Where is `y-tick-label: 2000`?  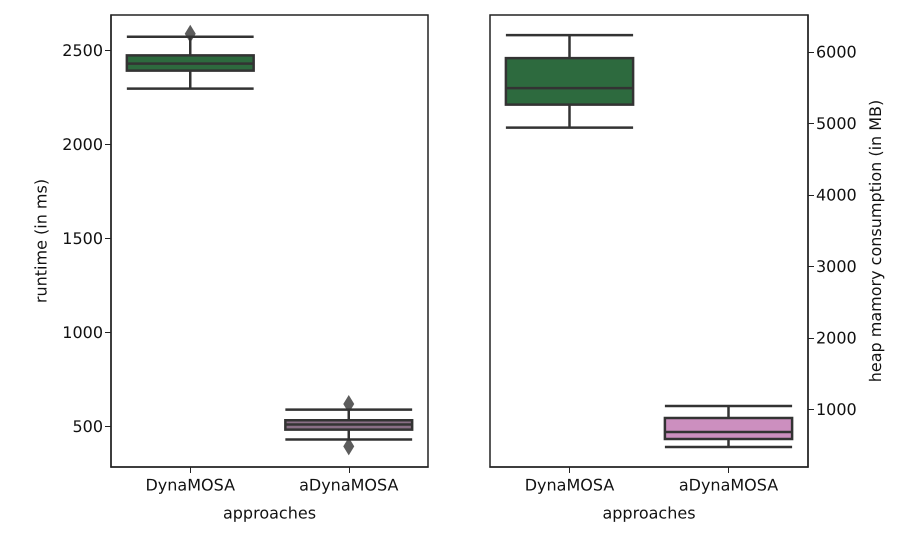
y-tick-label: 2000 is located at coordinates (82, 144).